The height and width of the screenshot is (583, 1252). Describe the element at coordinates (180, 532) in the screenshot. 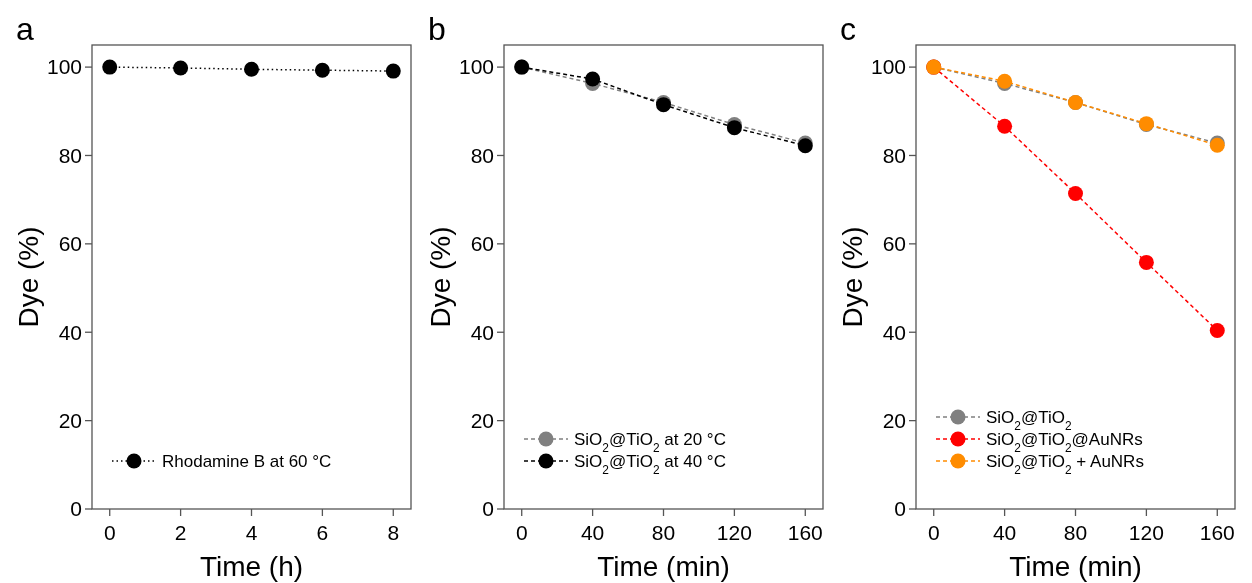

I see `x-tick-label: 2` at that location.